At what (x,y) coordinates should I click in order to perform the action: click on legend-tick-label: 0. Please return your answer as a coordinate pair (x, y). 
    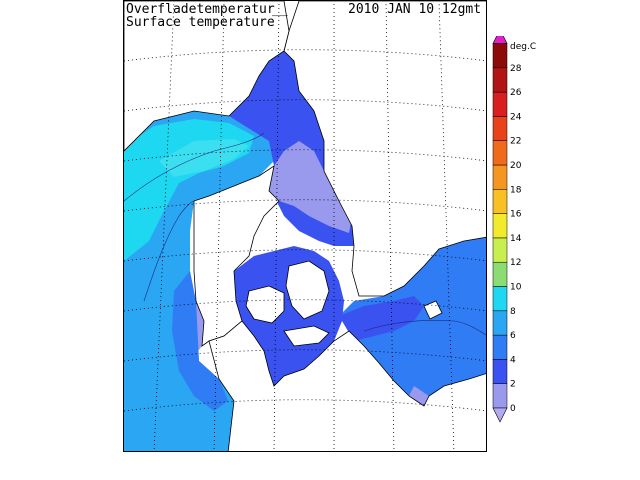
    Looking at the image, I should click on (513, 409).